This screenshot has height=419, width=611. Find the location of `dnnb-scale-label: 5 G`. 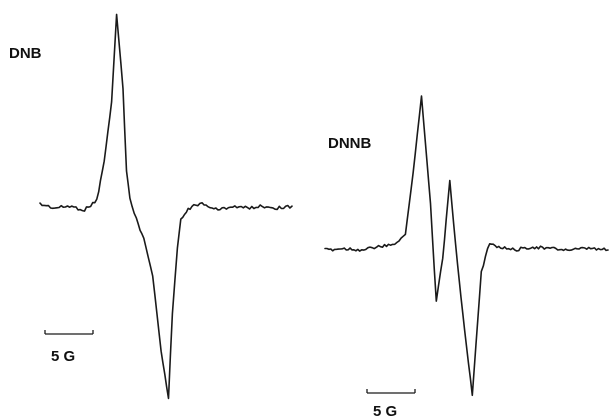

dnnb-scale-label: 5 G is located at coordinates (385, 411).